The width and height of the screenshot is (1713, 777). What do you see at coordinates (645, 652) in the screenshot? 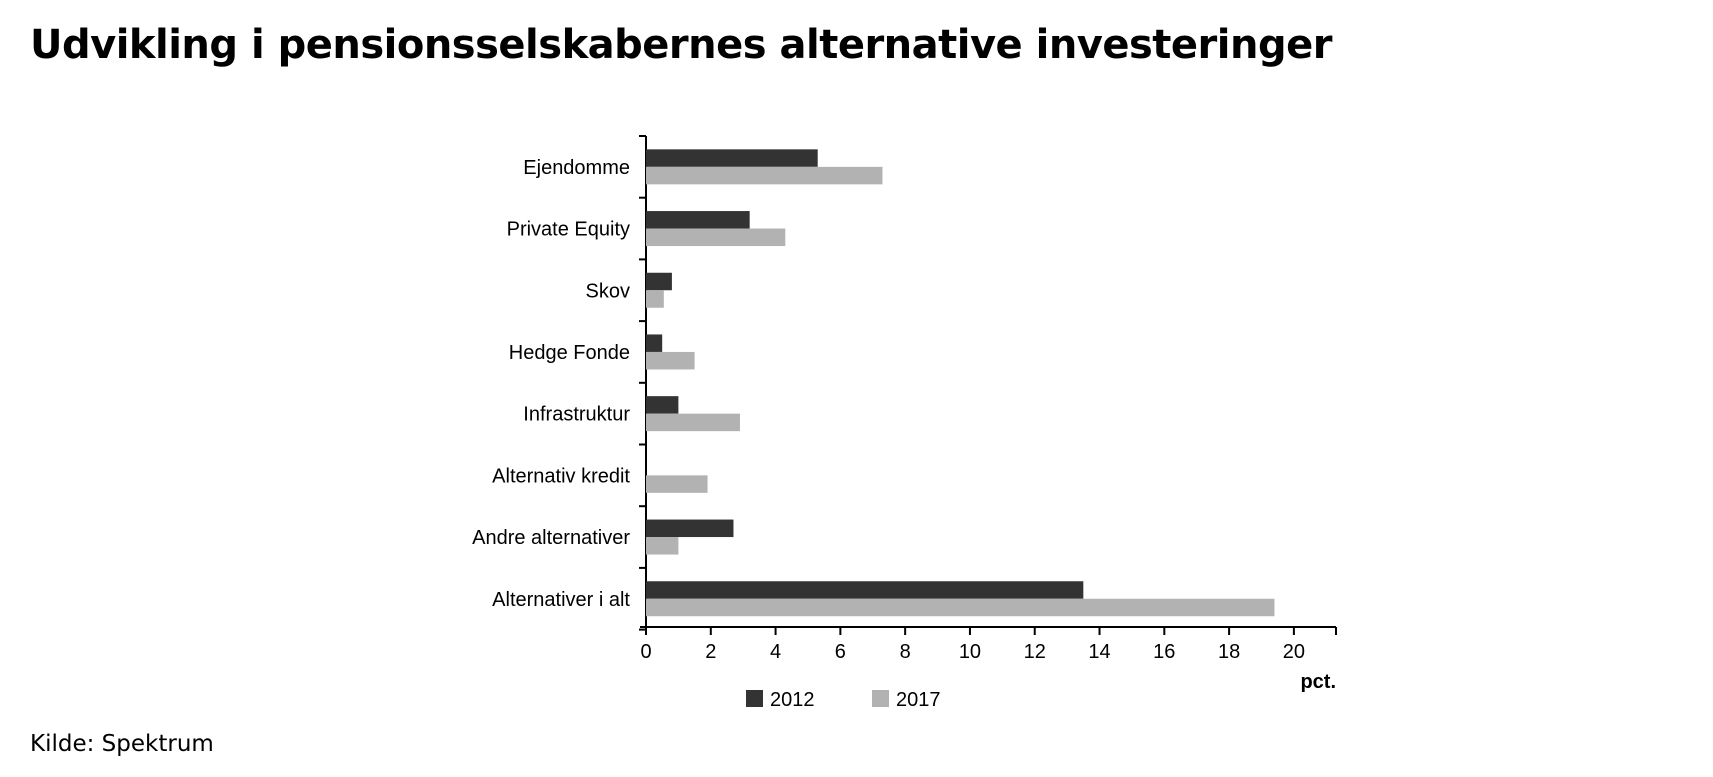
I see `x-tick-label: 0` at bounding box center [645, 652].